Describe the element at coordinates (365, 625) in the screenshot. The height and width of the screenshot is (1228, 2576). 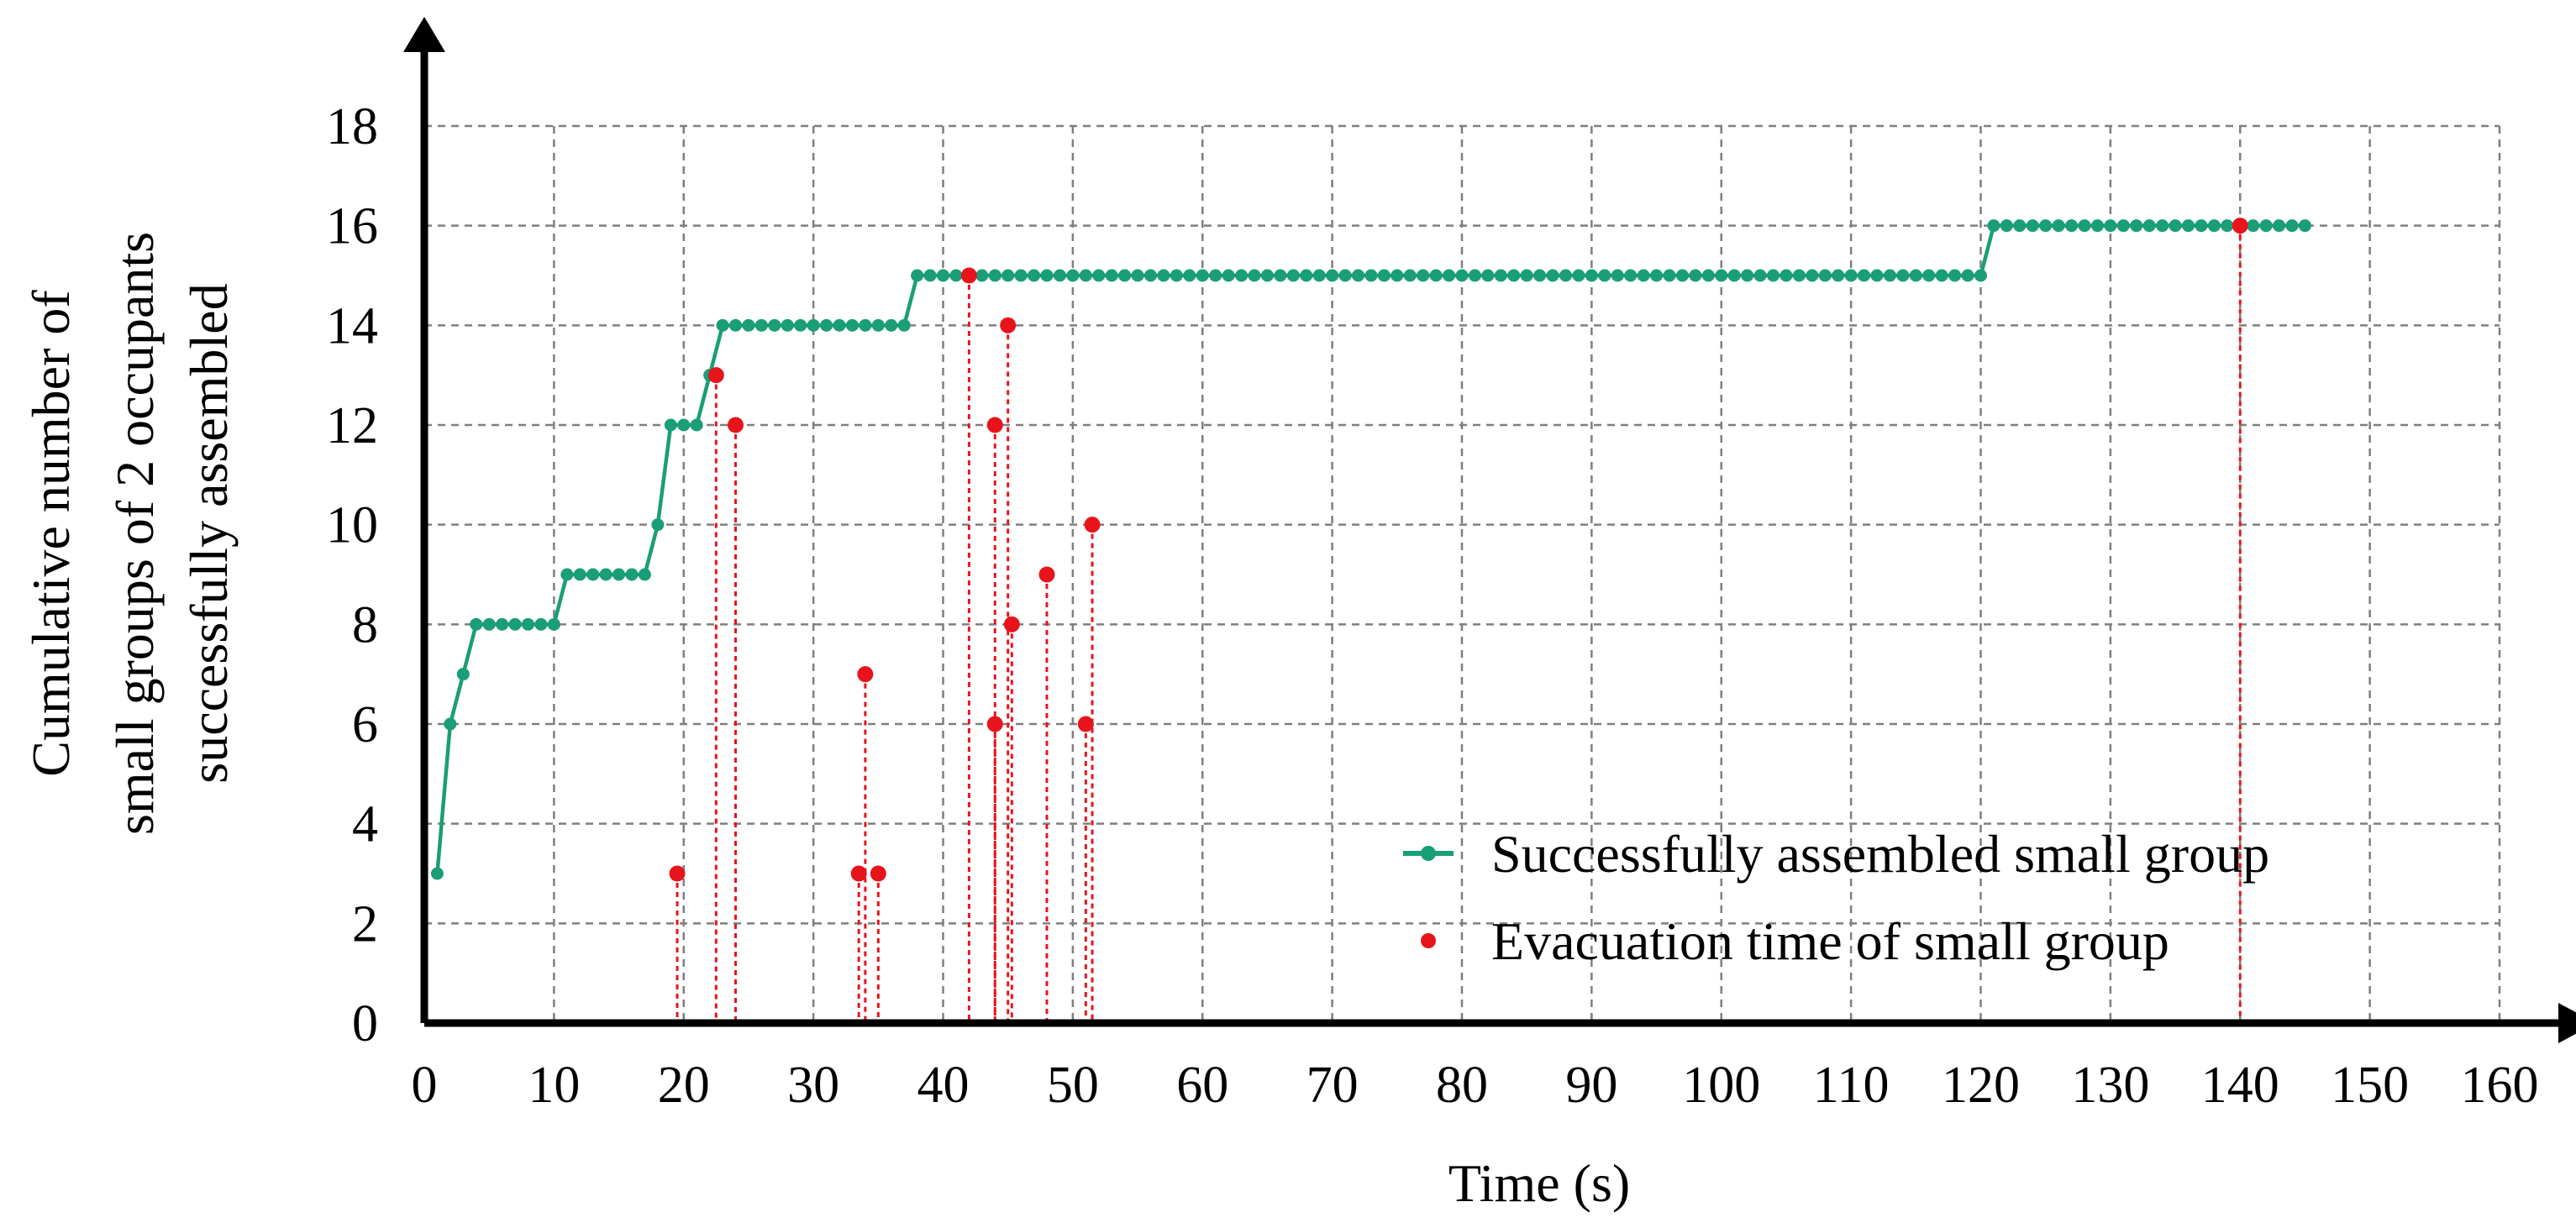
I see `y-tick-label: 8` at that location.